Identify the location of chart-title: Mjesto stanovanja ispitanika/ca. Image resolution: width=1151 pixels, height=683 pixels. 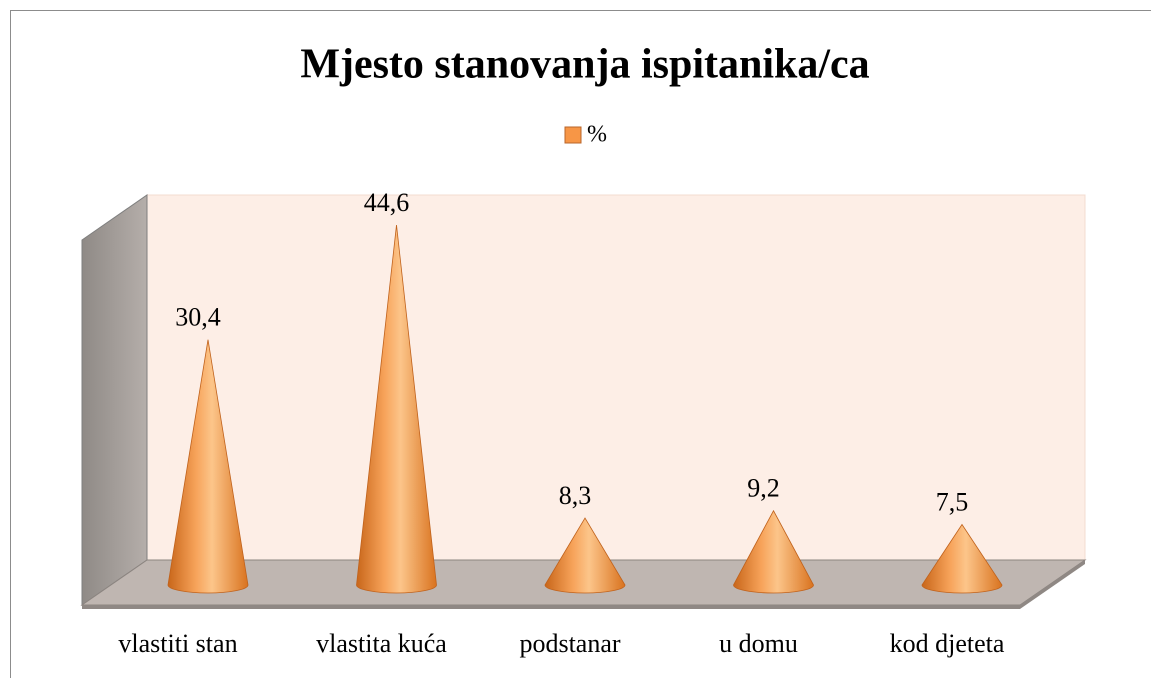
(584, 65).